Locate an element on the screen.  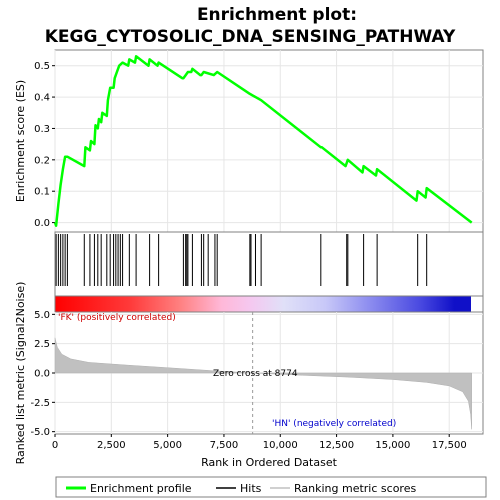
x-tick-label: 17,500 is located at coordinates (449, 445).